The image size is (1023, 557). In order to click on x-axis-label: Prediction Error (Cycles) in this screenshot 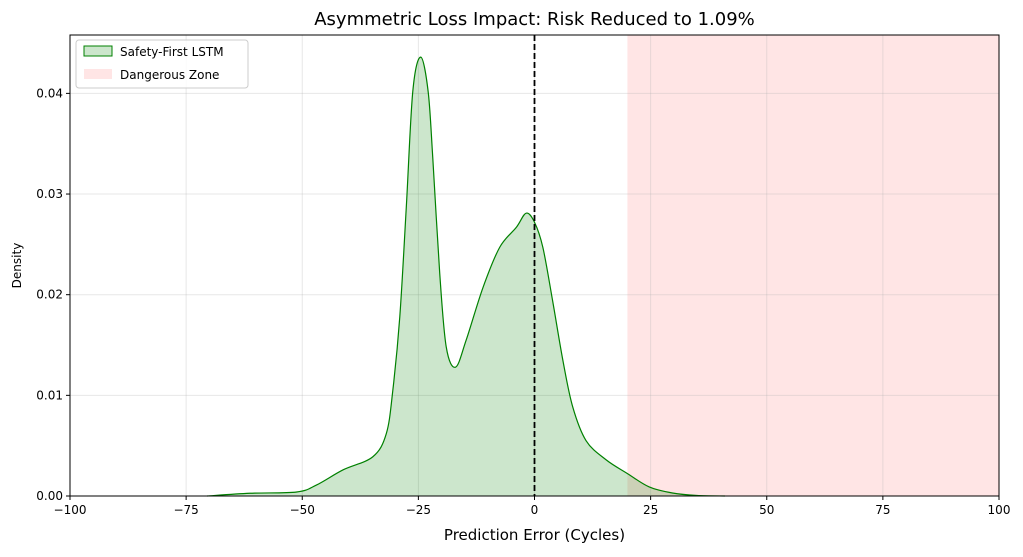, I will do `click(534, 535)`.